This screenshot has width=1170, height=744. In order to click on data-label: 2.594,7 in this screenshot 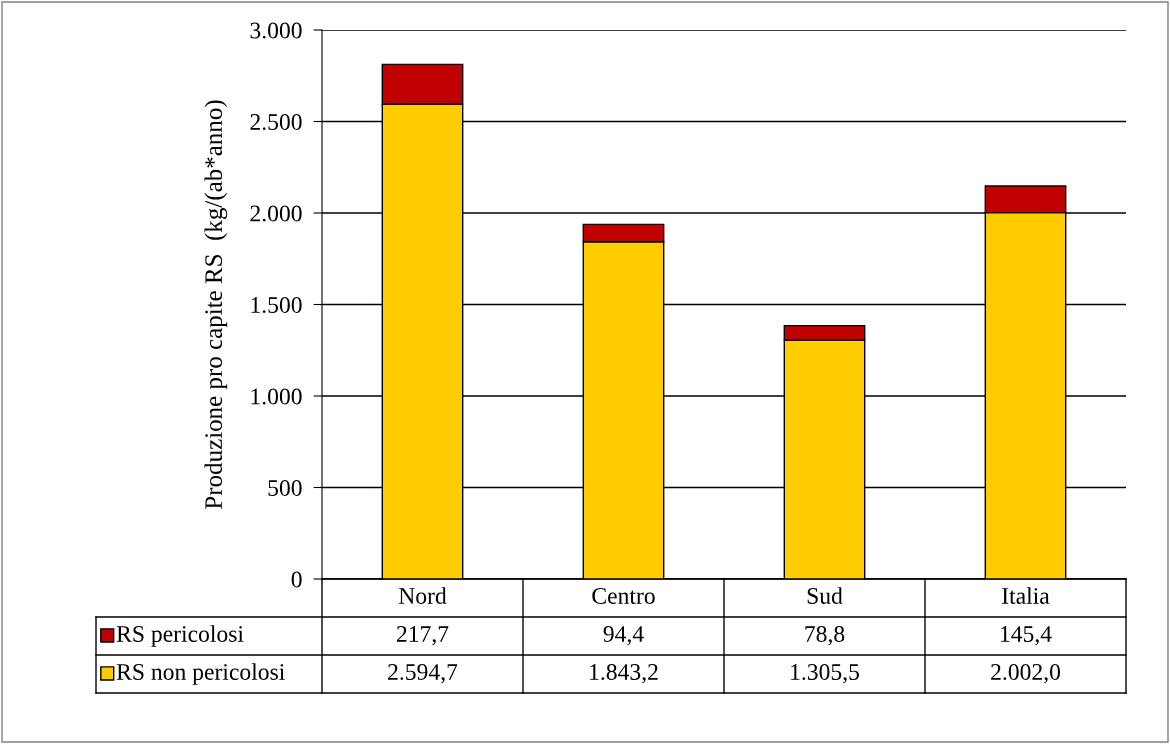, I will do `click(423, 674)`.